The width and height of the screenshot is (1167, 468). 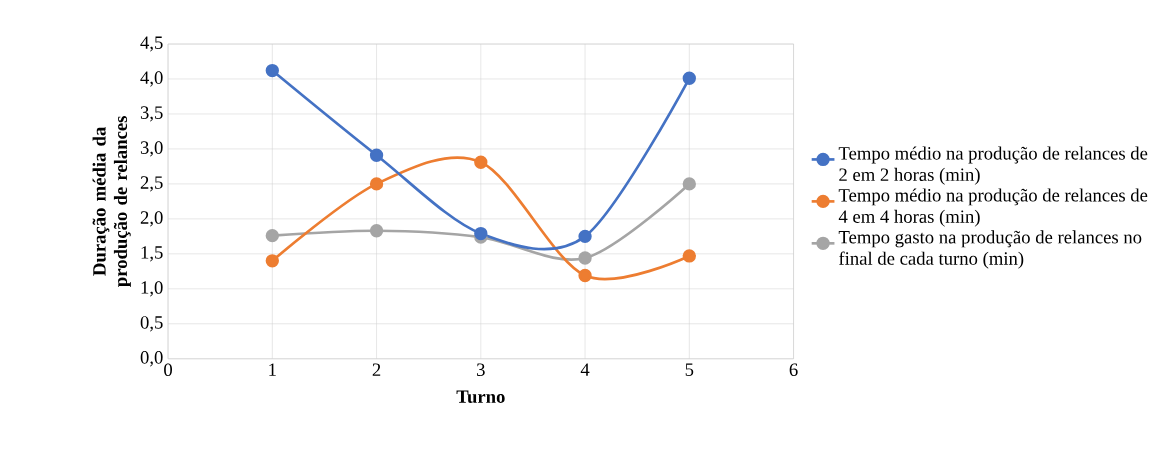 What do you see at coordinates (480, 396) in the screenshot?
I see `x-axis-title: Turno` at bounding box center [480, 396].